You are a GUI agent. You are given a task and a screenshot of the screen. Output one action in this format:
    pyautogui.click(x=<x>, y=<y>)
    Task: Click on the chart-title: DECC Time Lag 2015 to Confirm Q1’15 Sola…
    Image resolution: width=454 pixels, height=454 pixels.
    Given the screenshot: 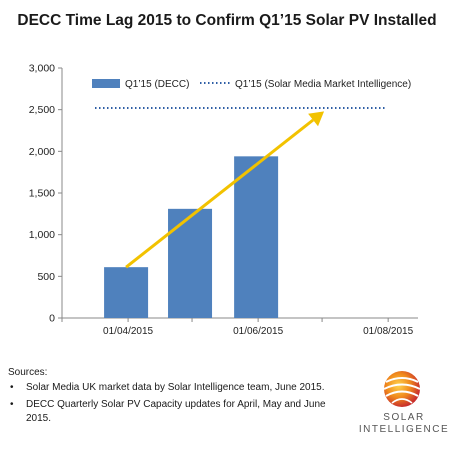 What is the action you would take?
    pyautogui.click(x=227, y=20)
    